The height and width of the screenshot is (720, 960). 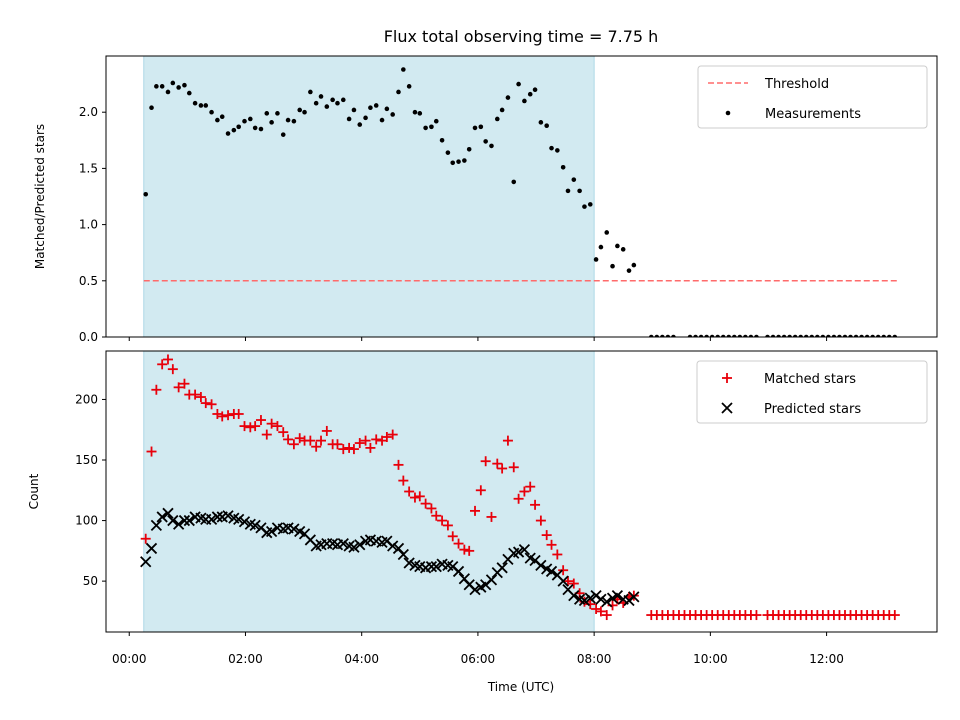 I want to click on y-tick-label: 100, so click(x=86, y=521).